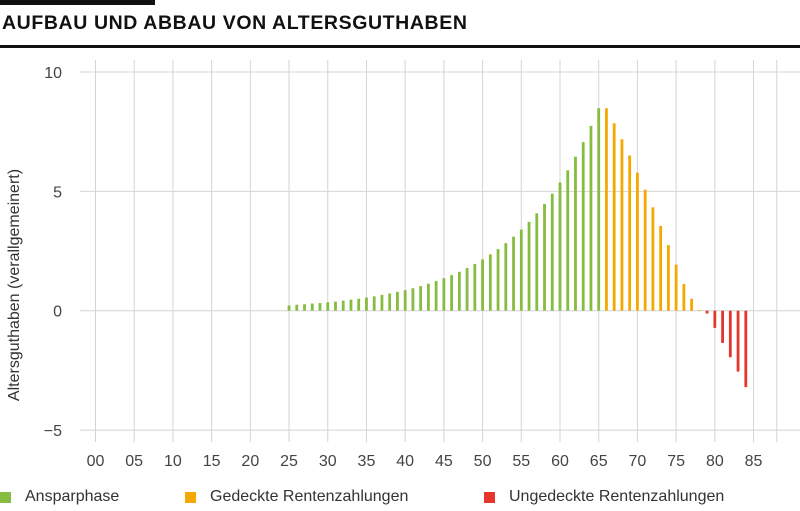 This screenshot has width=800, height=511. I want to click on chart-title: AUFBAU UND ABBAU VON ALTERSGUTHABEN, so click(235, 23).